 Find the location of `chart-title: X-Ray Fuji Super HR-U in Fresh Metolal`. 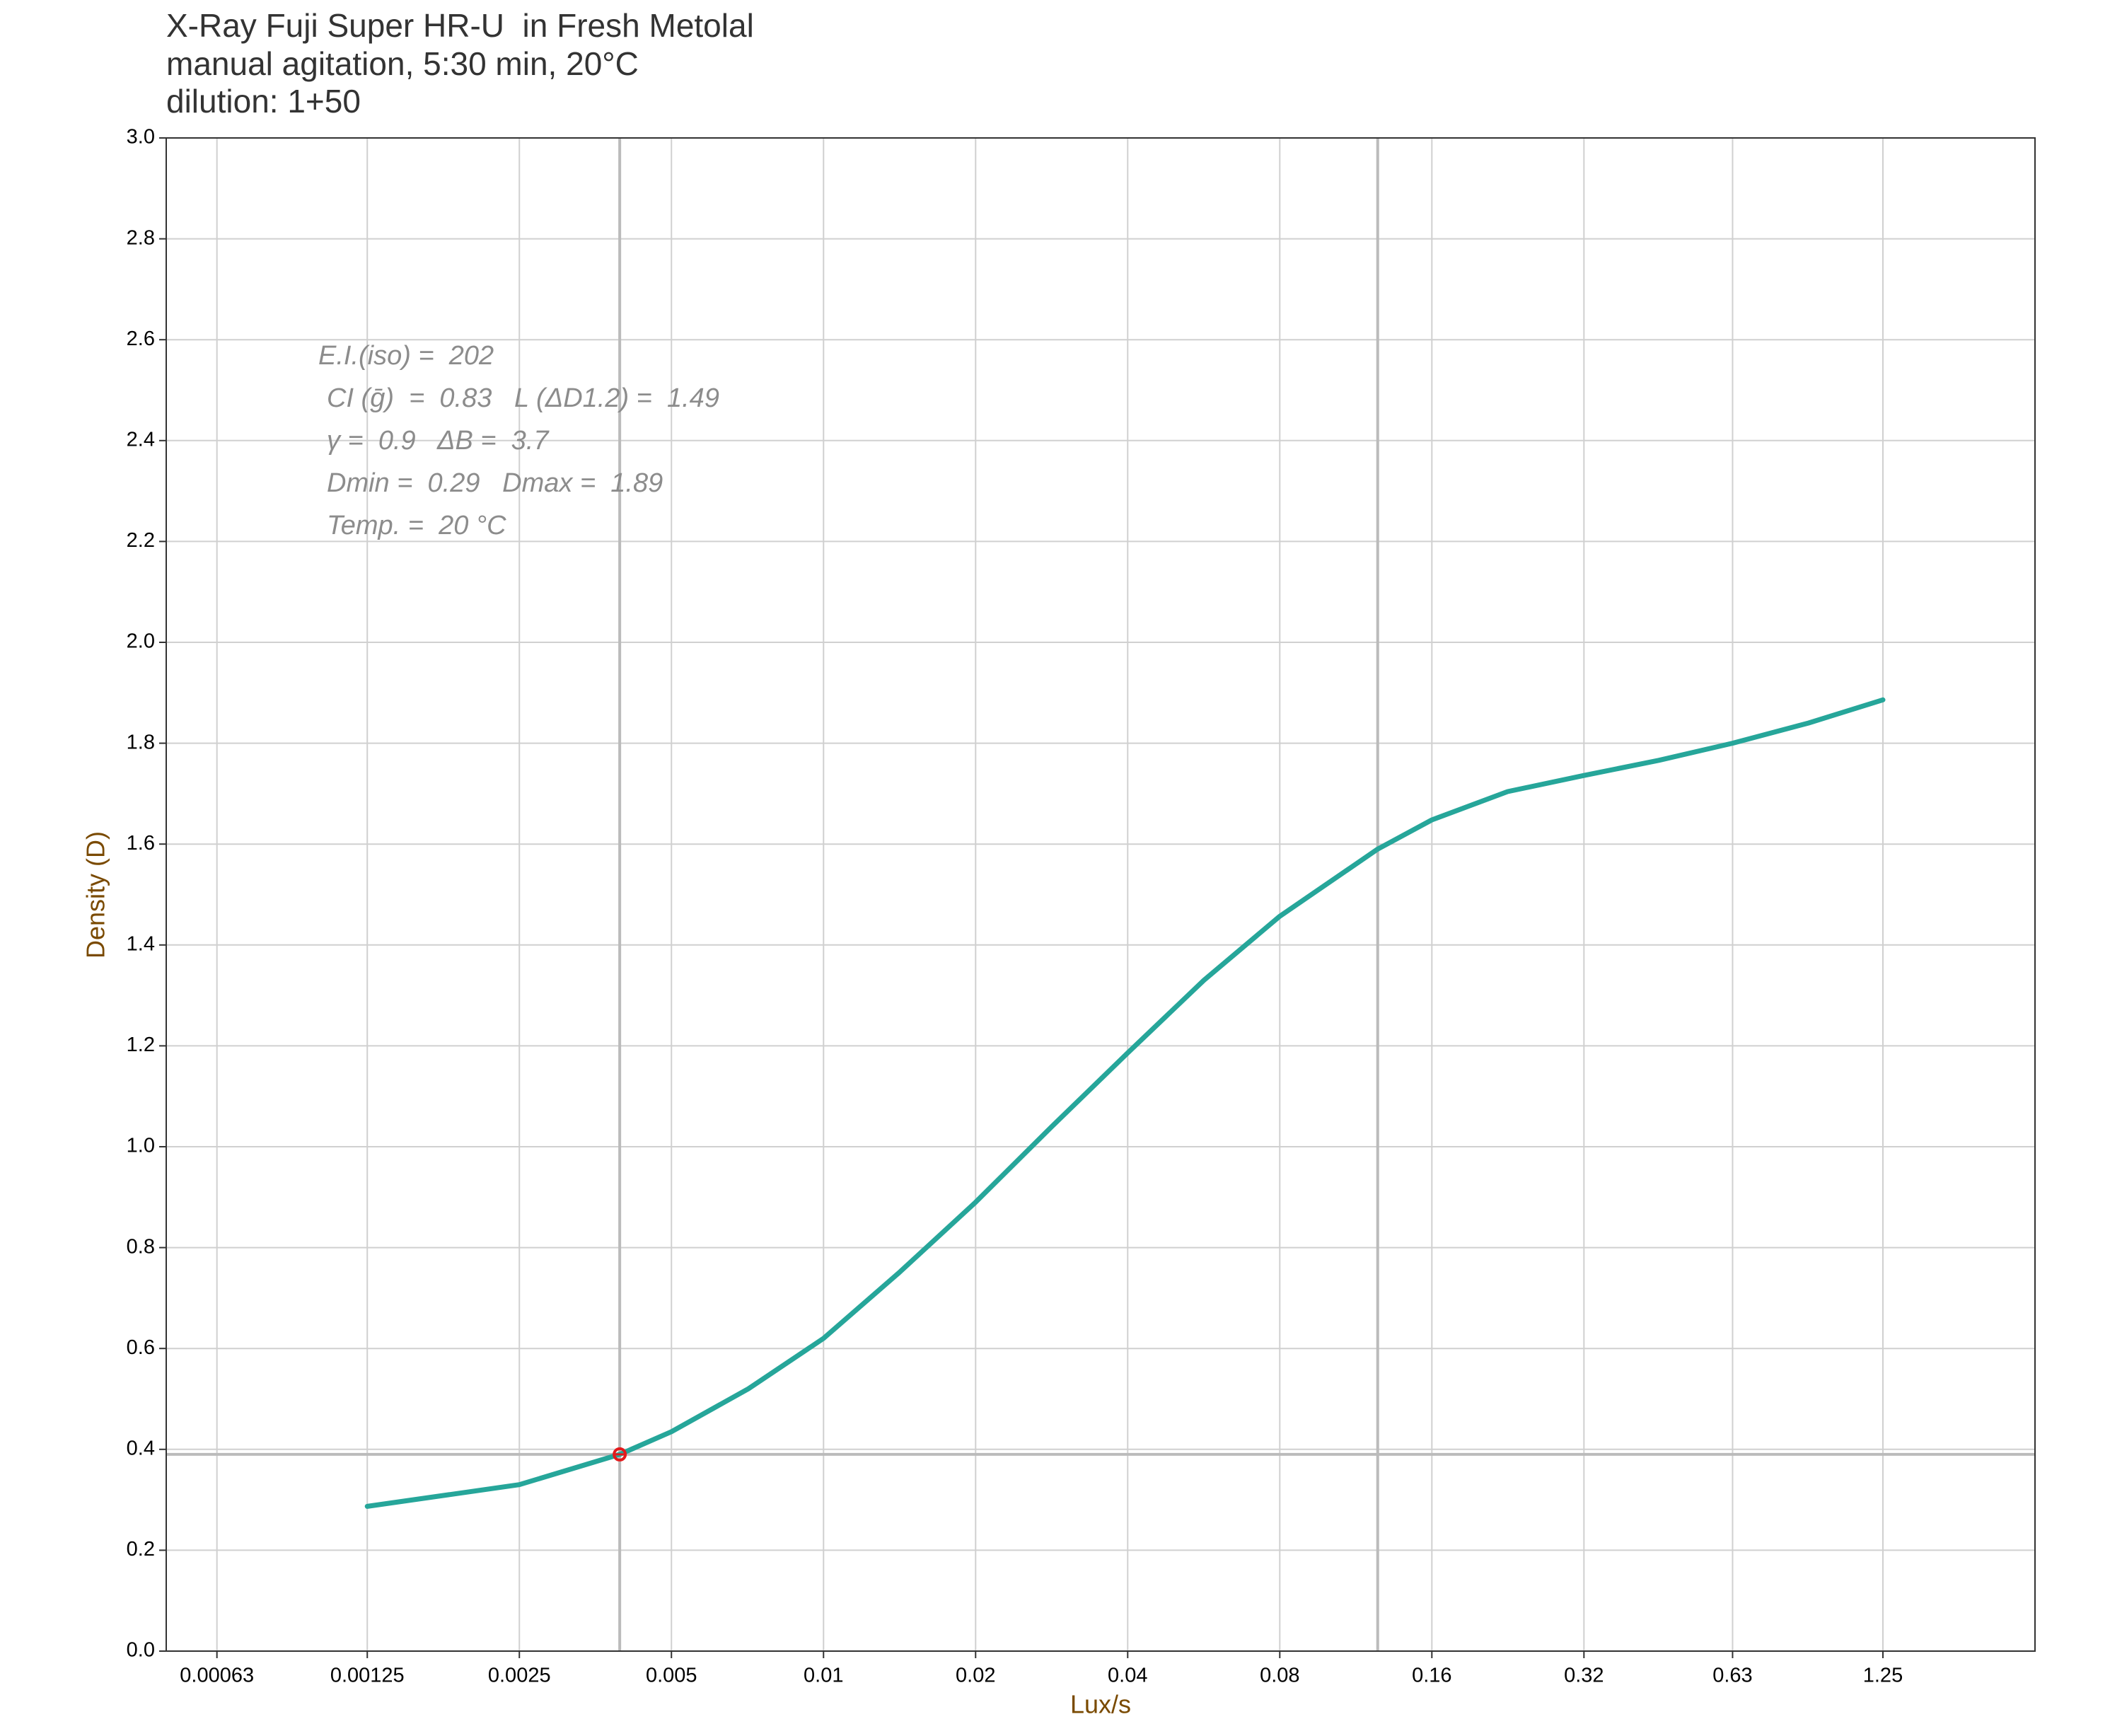

chart-title: X-Ray Fuji Super HR-U in Fresh Metolal is located at coordinates (460, 26).